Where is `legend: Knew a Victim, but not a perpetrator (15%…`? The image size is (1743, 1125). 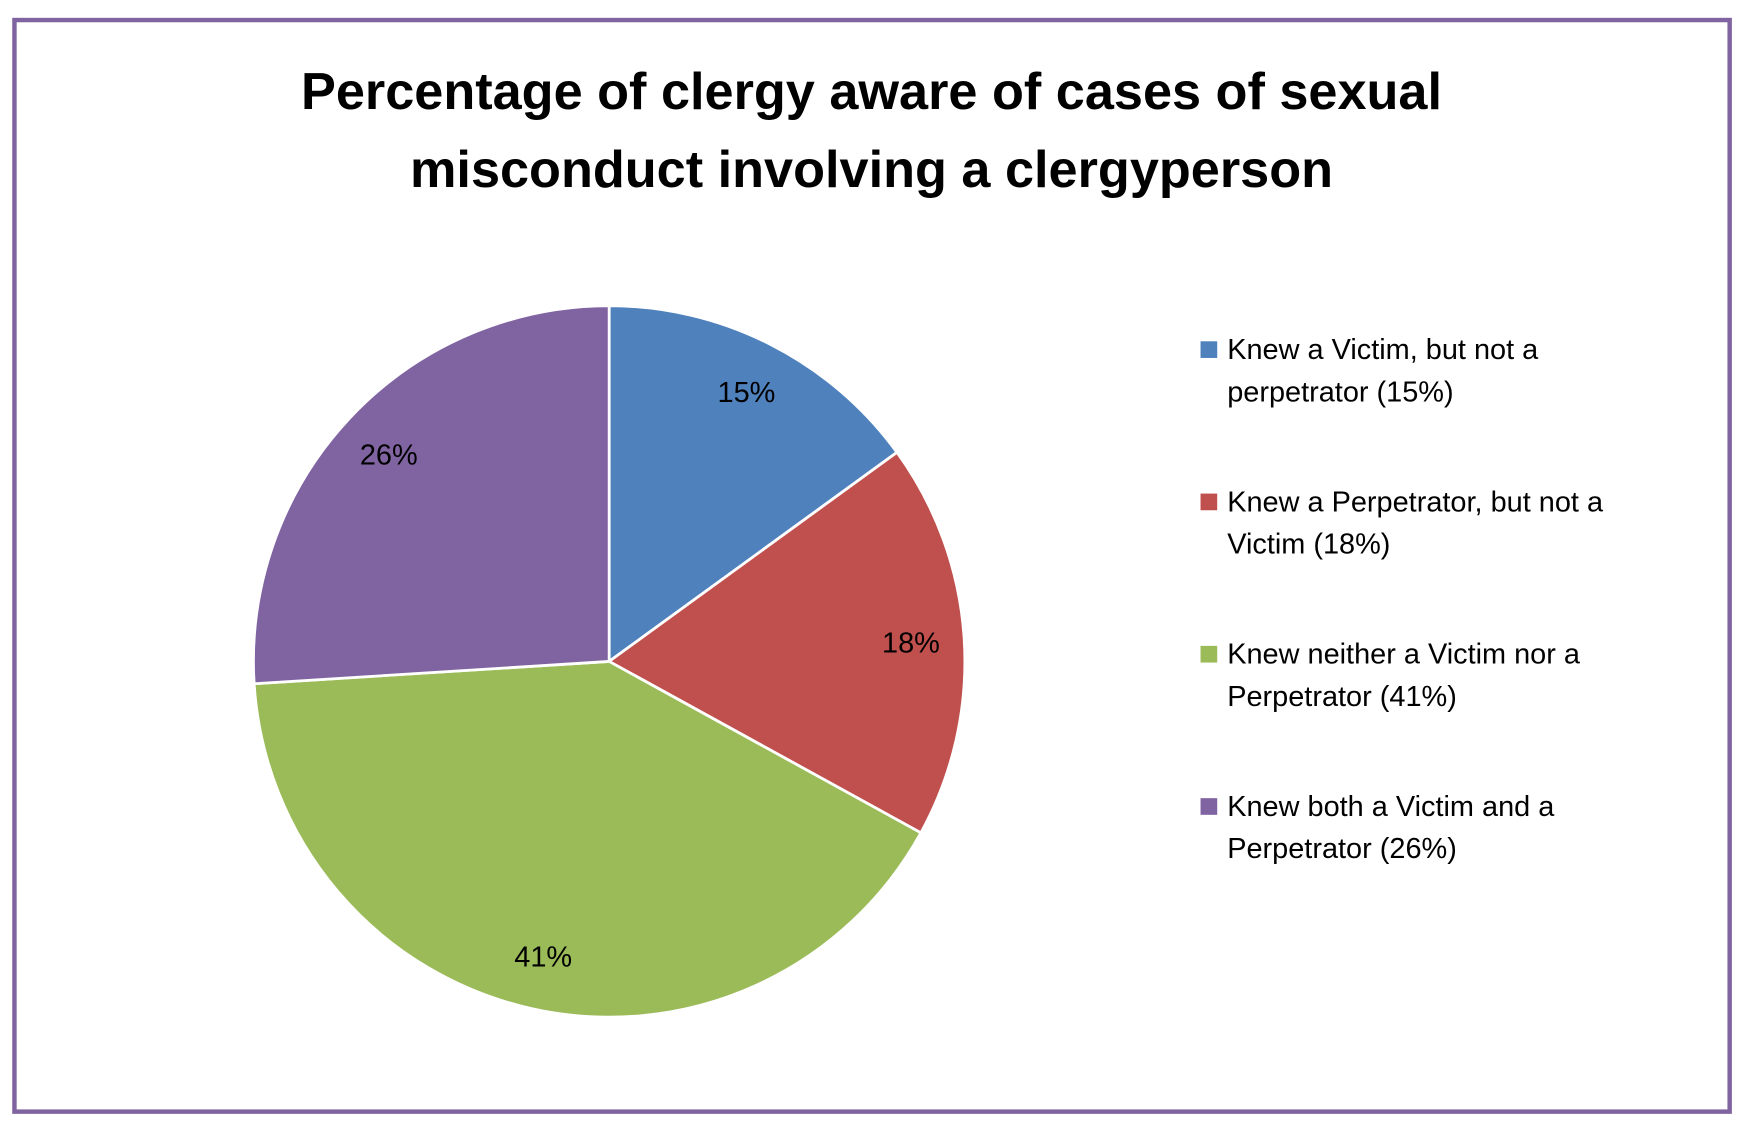
legend: Knew a Victim, but not a perpetrator (15%… is located at coordinates (1402, 599).